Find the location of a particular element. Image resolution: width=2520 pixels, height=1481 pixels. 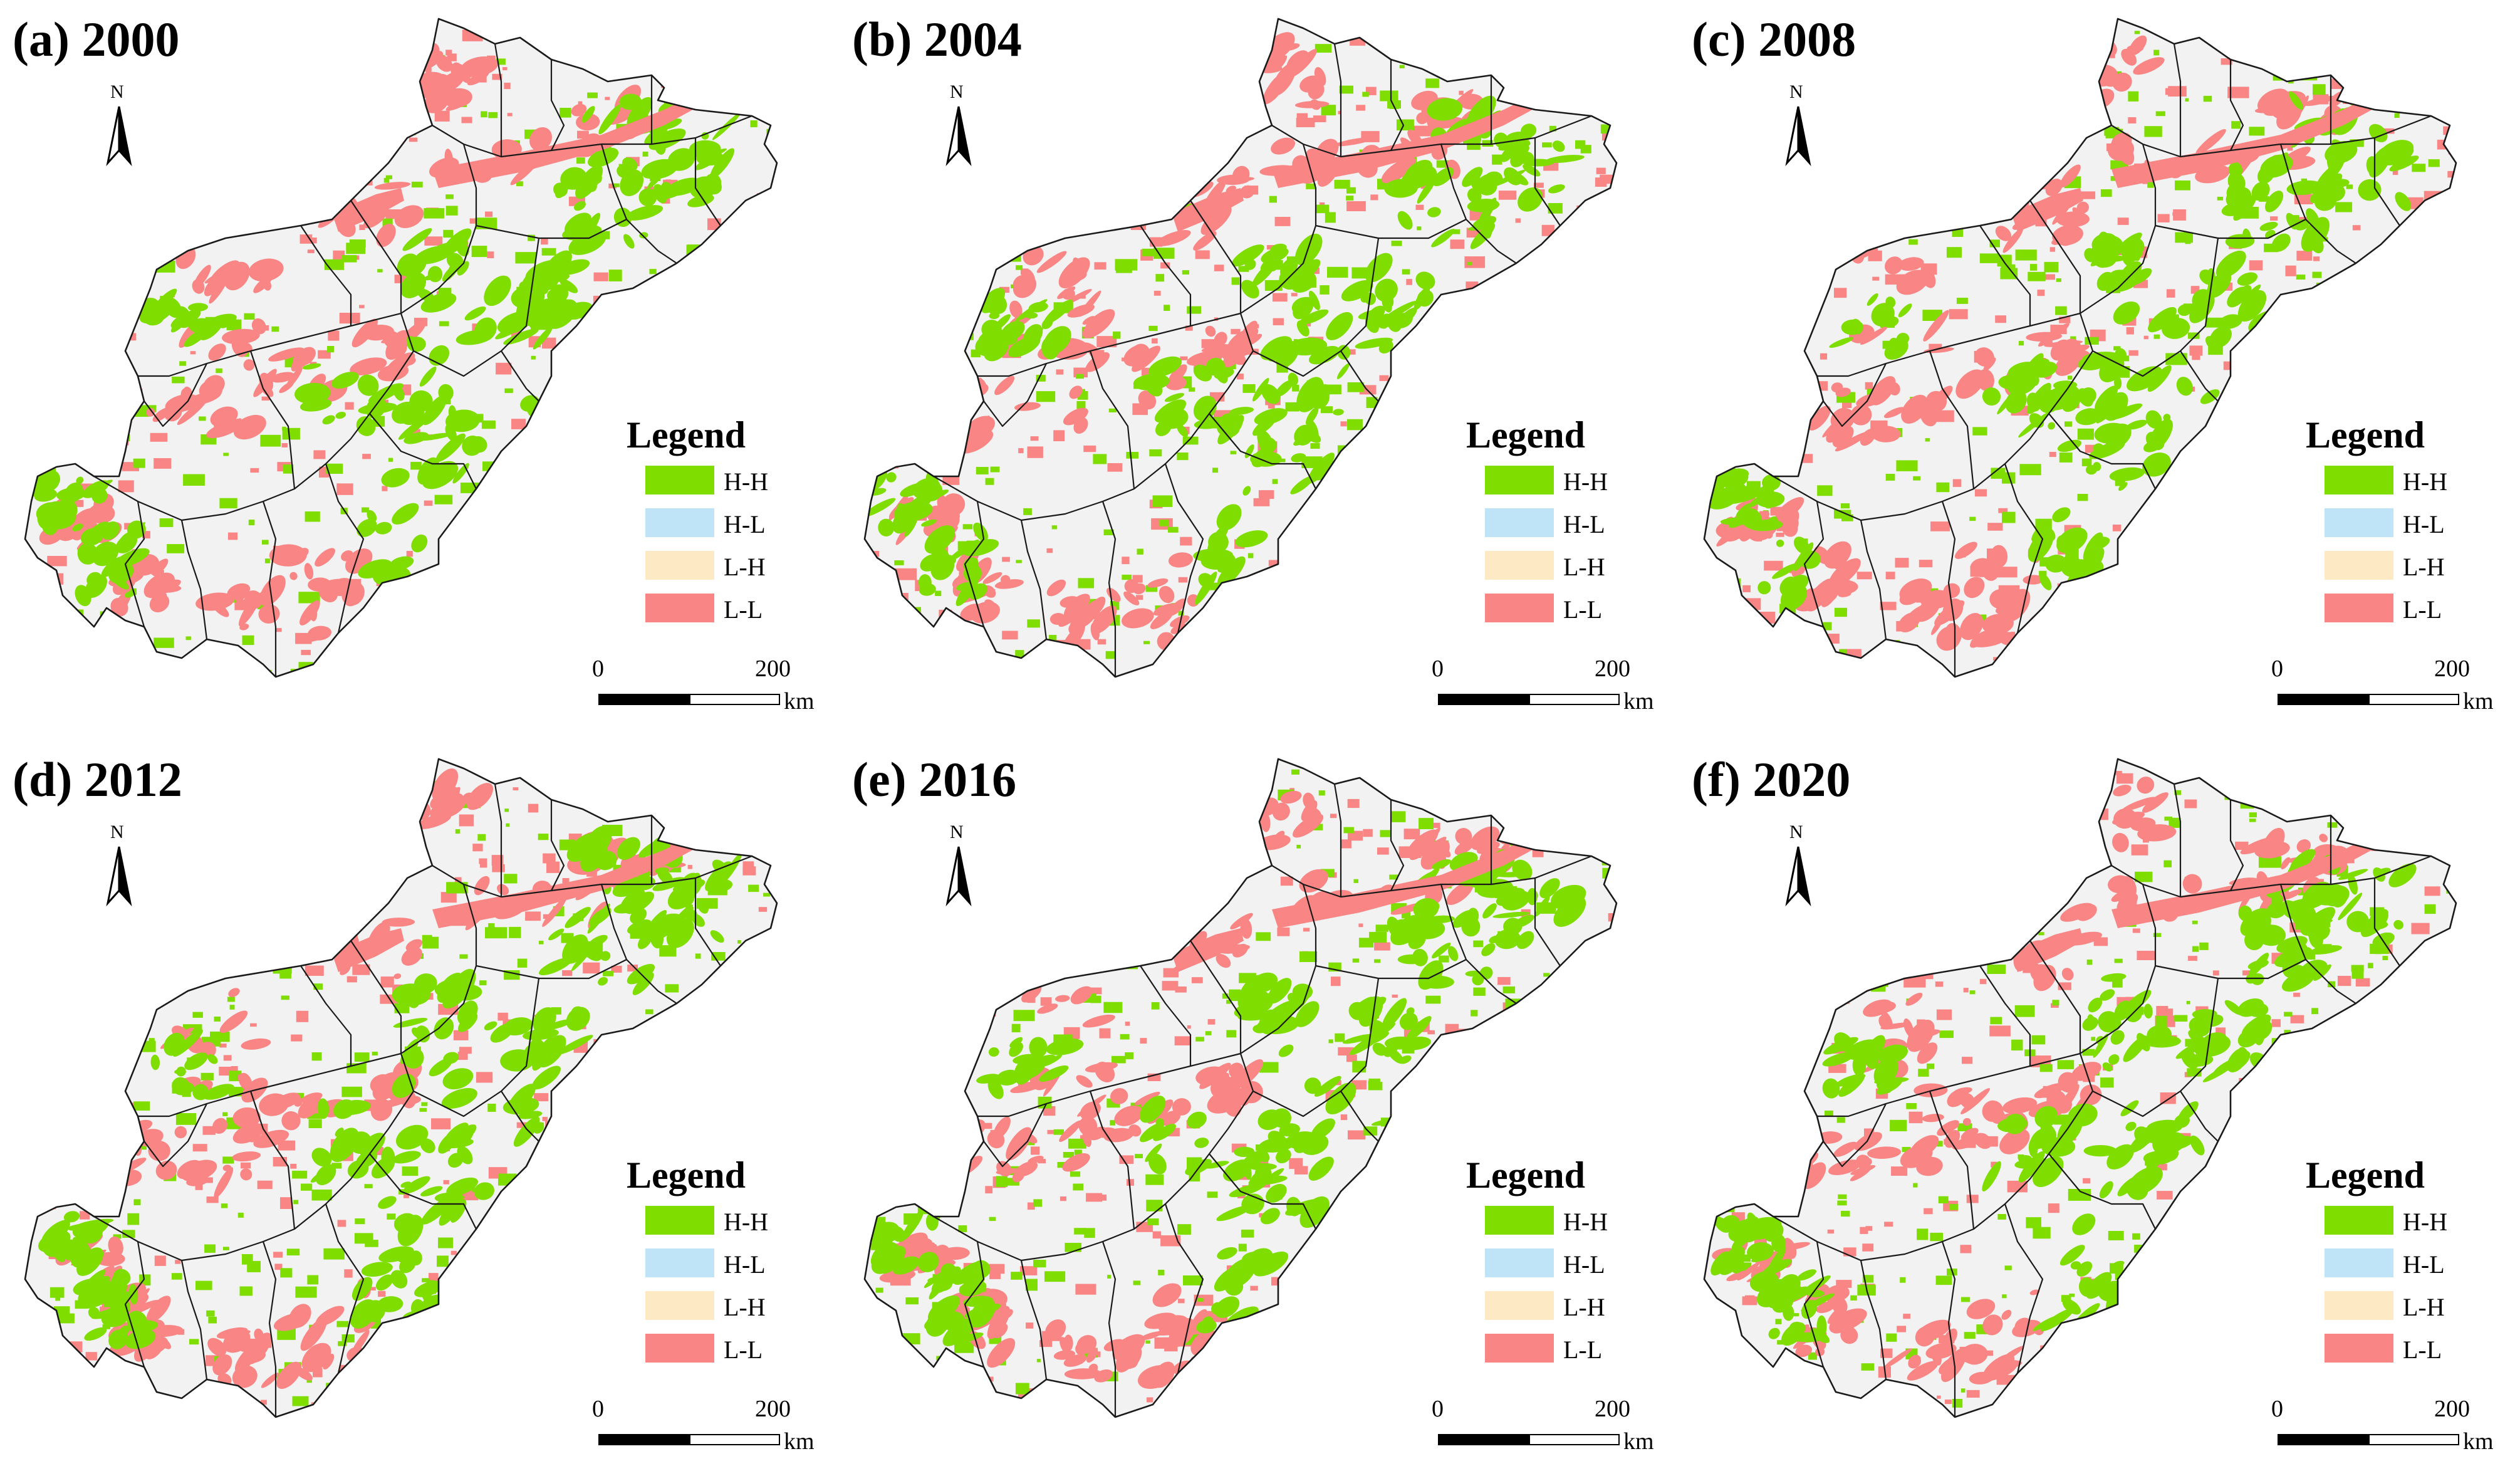

scale-end-label: 200 is located at coordinates (1613, 669).